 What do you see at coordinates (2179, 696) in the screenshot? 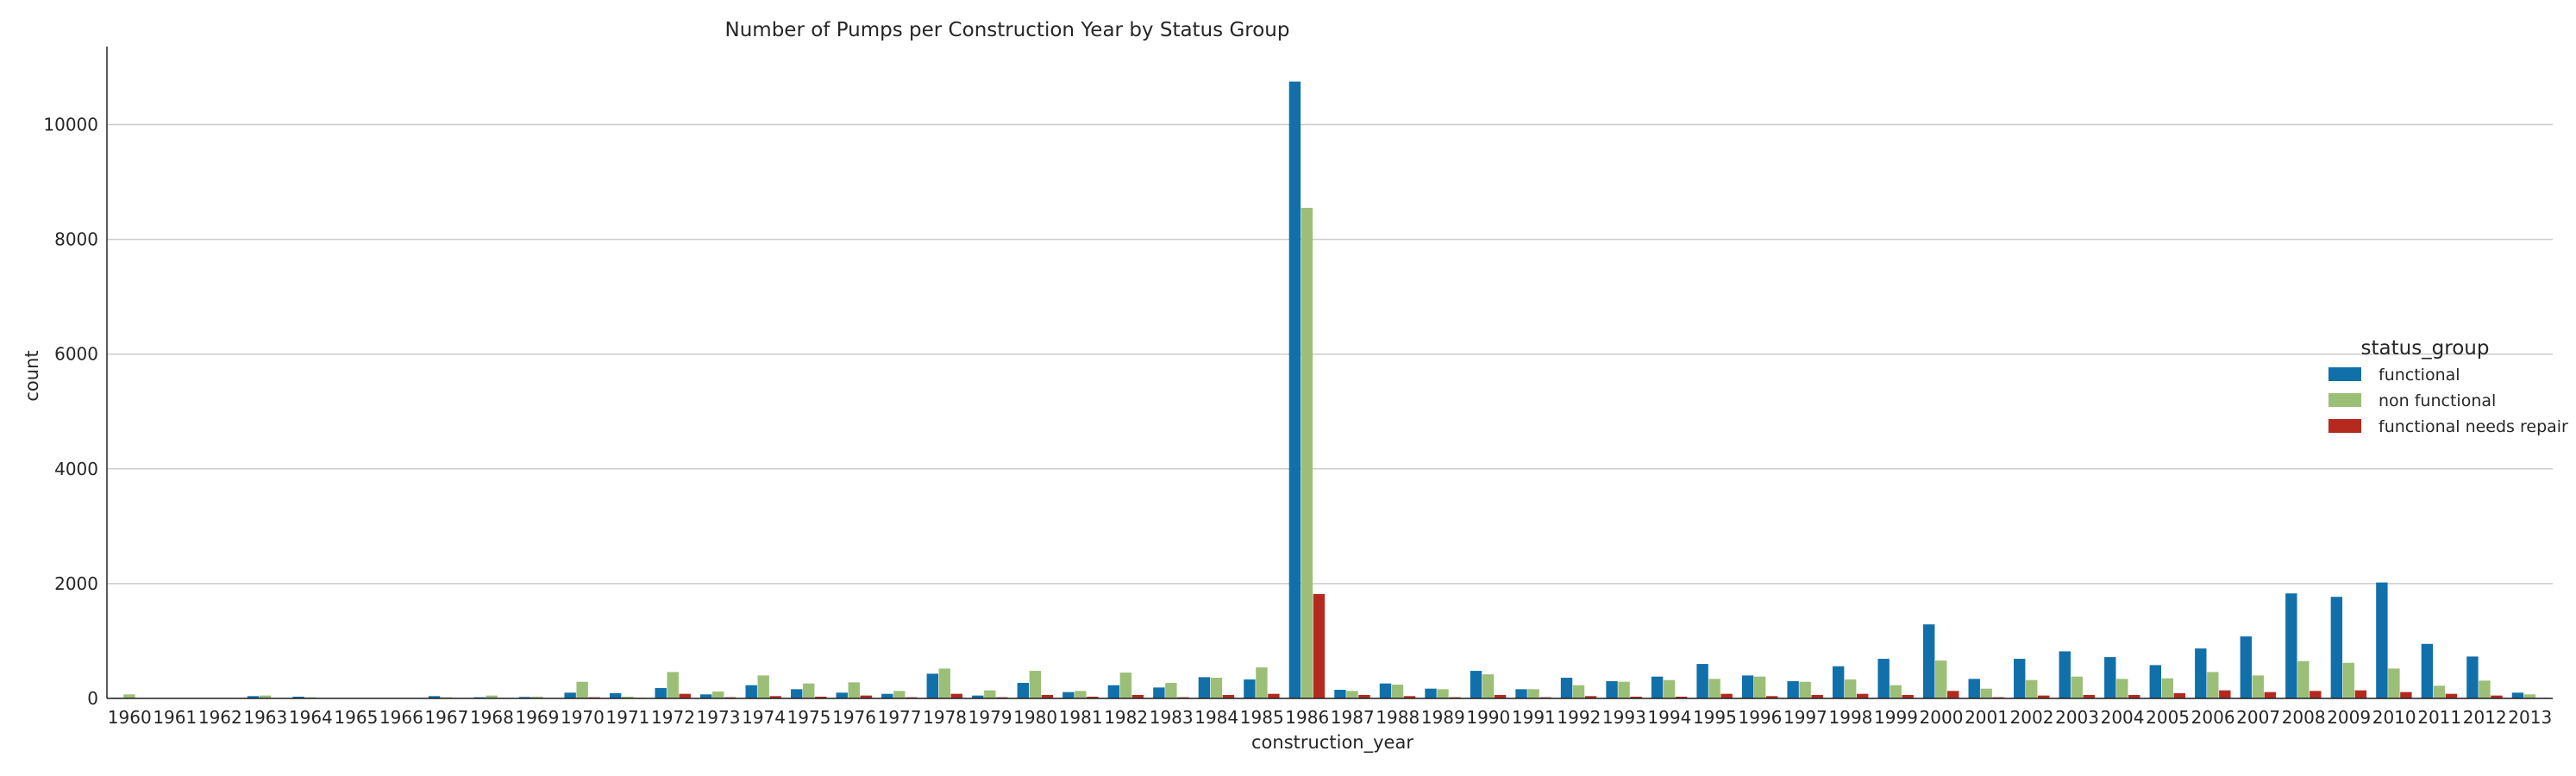
I see `bar-functional-needs-repair-2005` at bounding box center [2179, 696].